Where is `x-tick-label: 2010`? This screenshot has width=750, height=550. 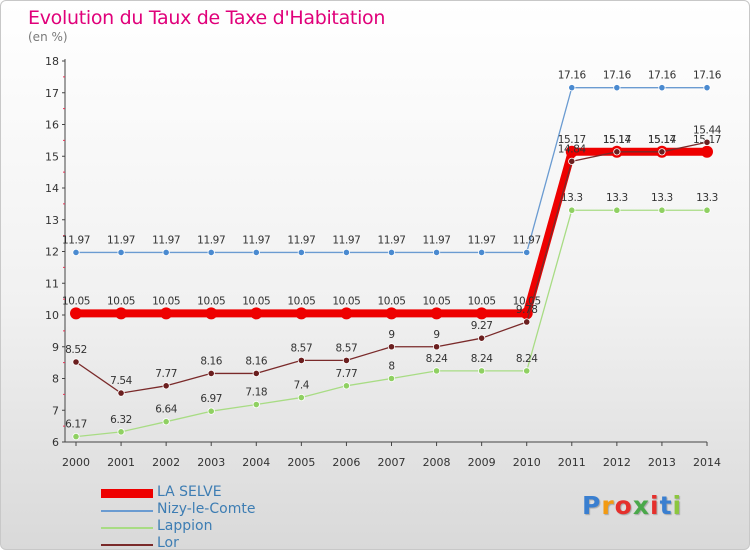 x-tick-label: 2010 is located at coordinates (527, 462).